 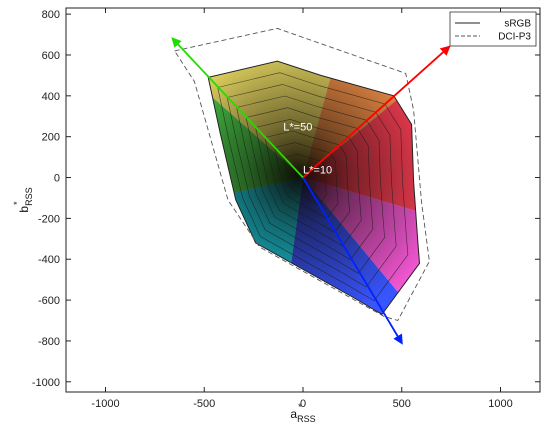 I want to click on y-tick-label: -400, so click(x=49, y=260).